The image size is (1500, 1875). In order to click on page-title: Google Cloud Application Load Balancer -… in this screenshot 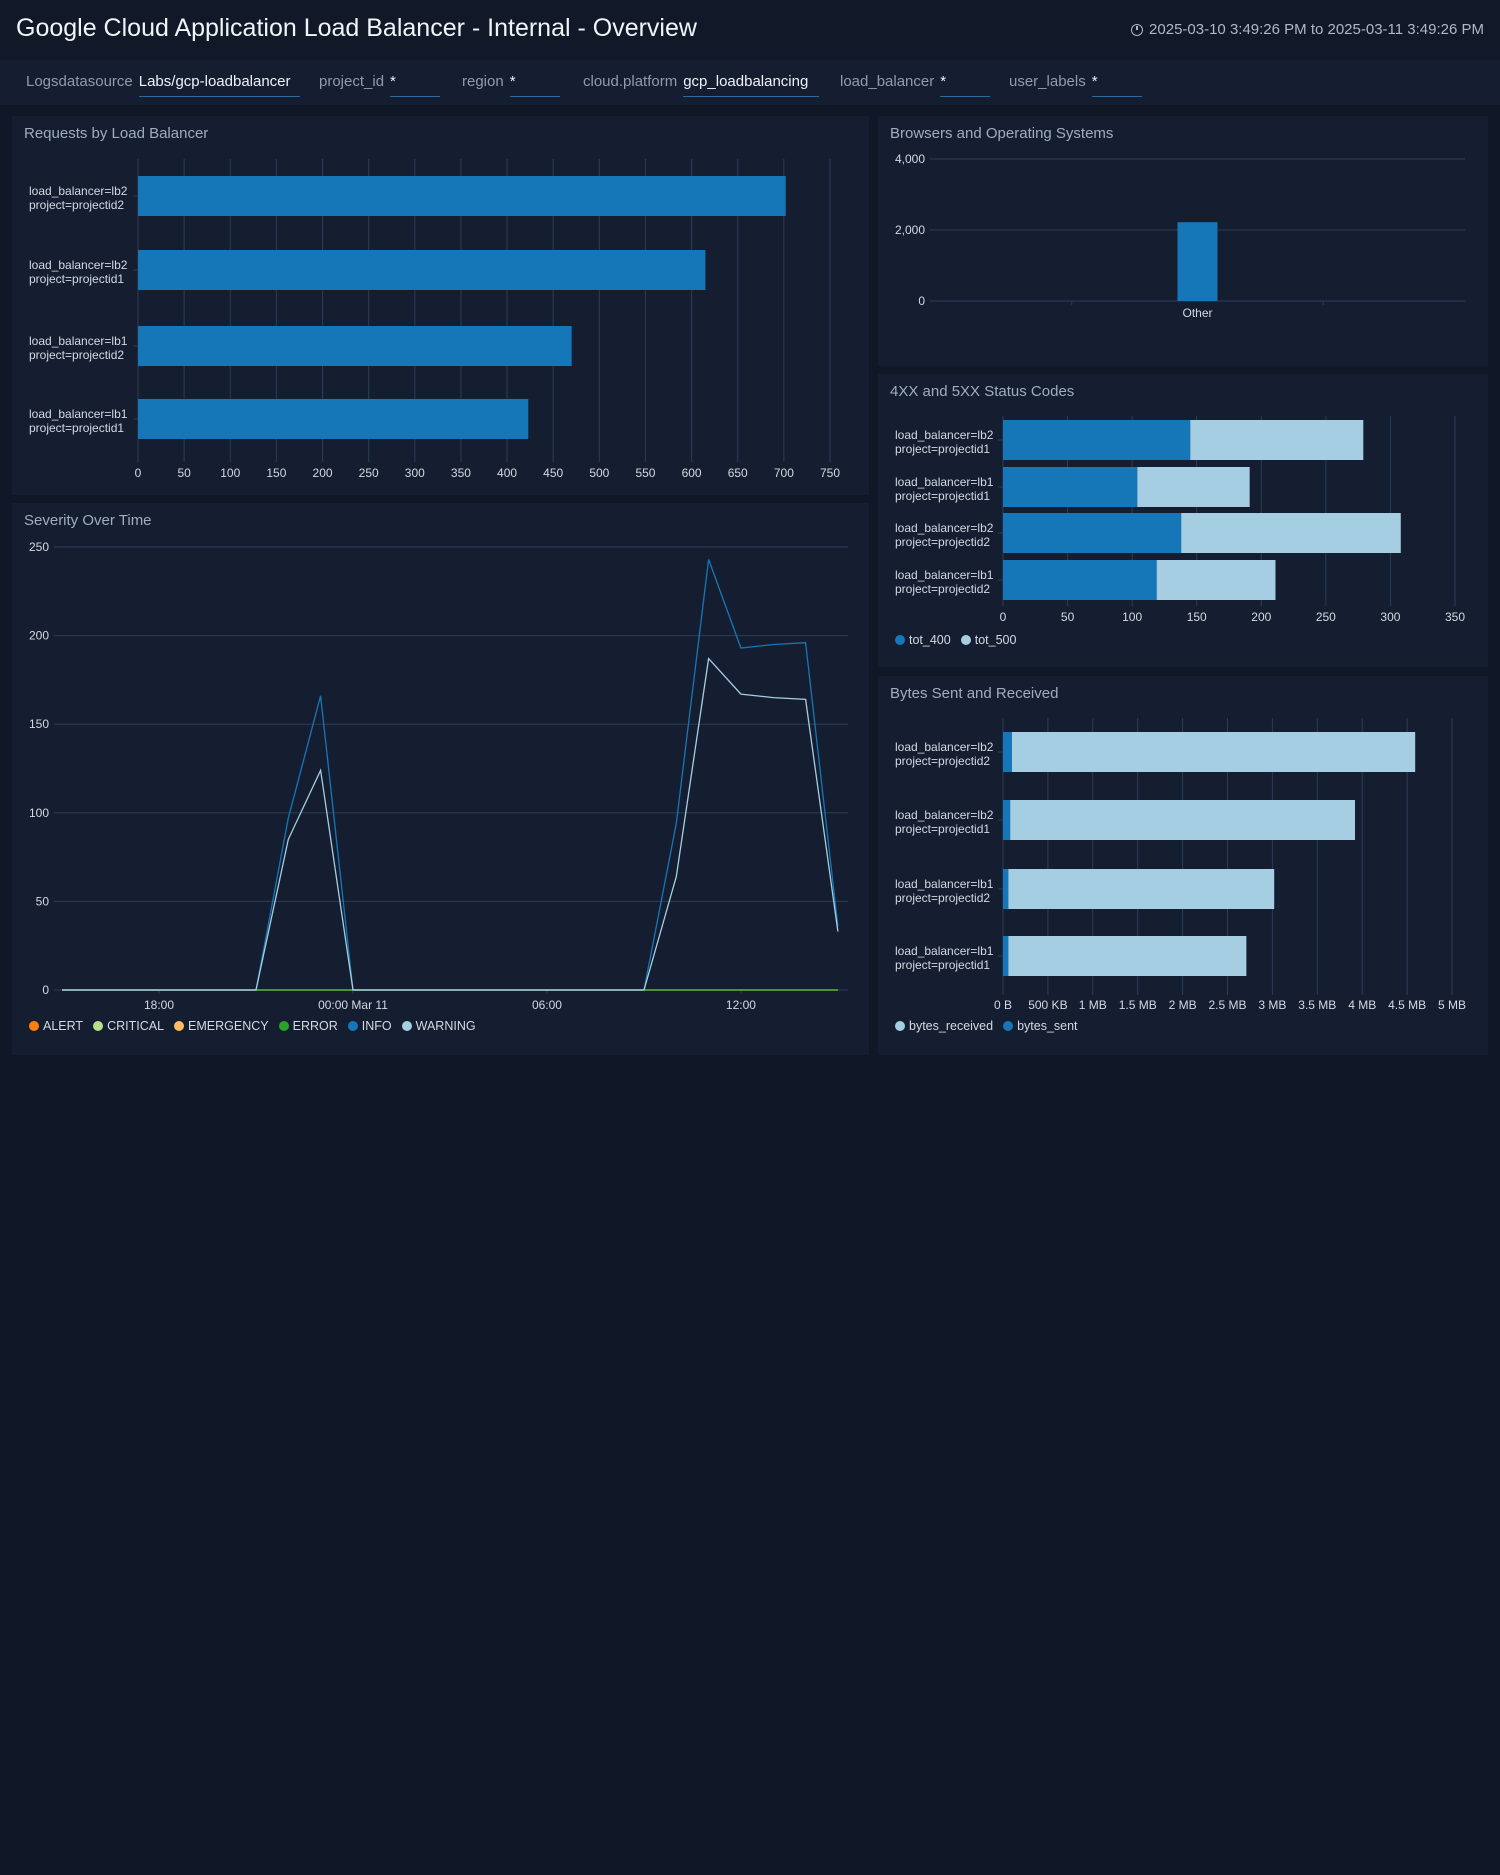, I will do `click(356, 28)`.